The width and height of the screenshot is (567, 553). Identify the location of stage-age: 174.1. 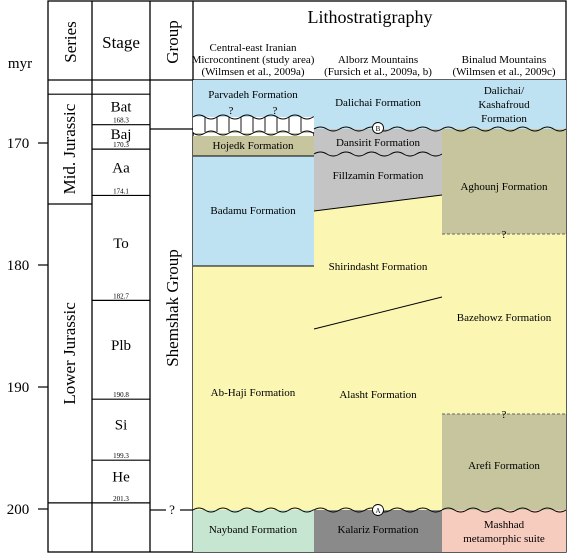
(121, 191).